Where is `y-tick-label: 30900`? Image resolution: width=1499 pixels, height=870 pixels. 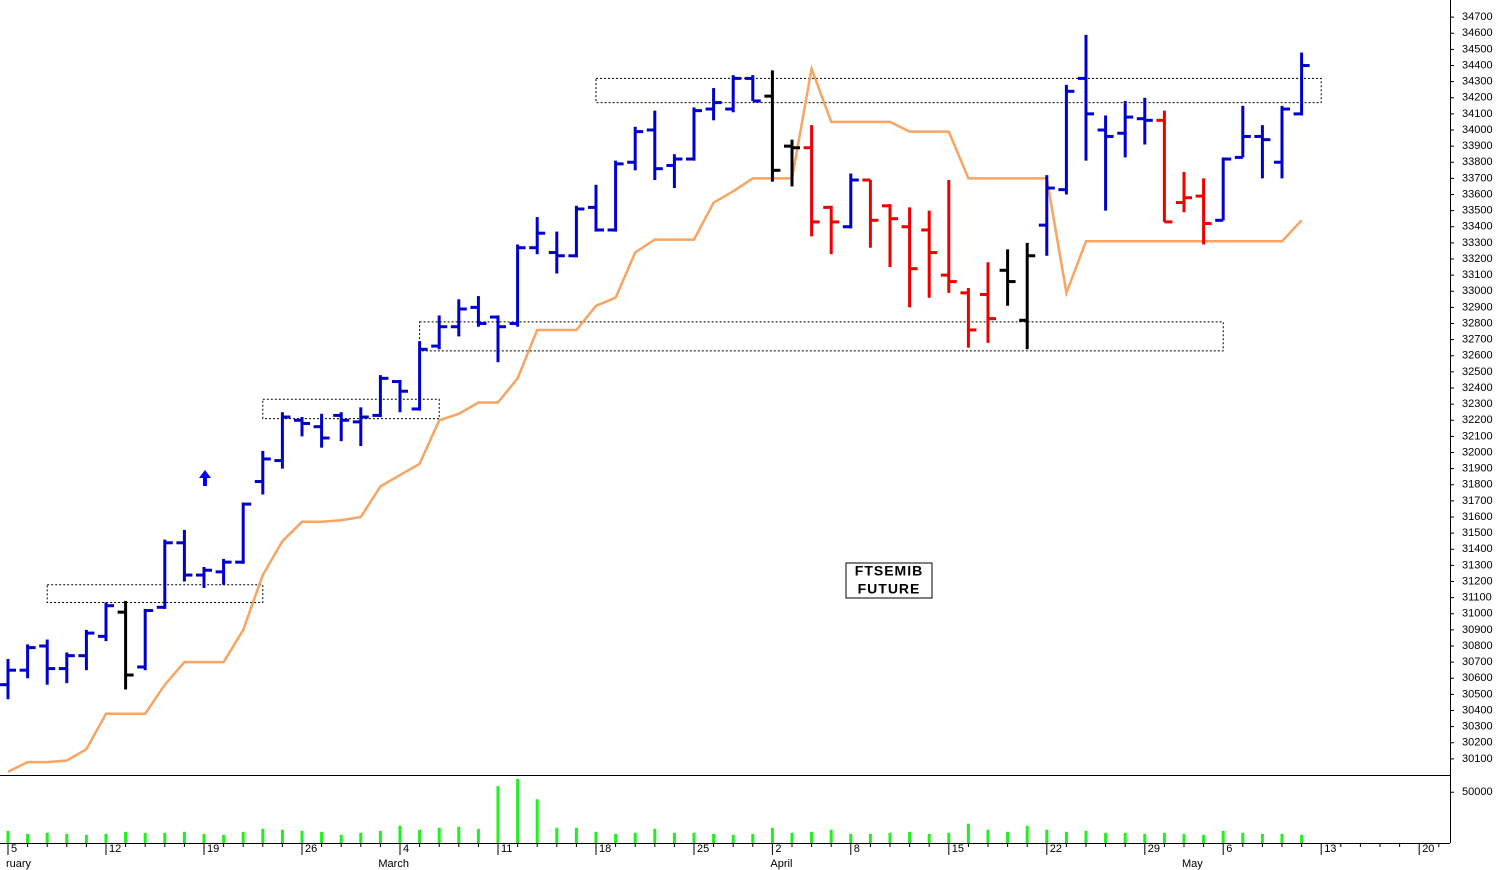
y-tick-label: 30900 is located at coordinates (1477, 630).